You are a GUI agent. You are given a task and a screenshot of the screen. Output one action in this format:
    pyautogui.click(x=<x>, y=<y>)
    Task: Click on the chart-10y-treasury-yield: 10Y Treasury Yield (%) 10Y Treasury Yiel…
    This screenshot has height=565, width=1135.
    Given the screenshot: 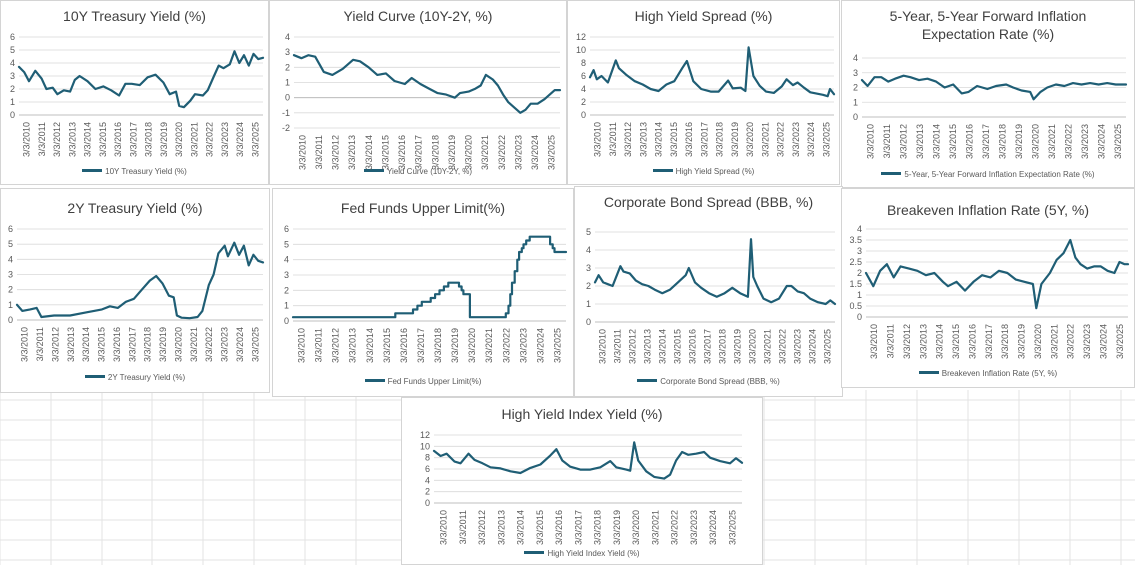 What is the action you would take?
    pyautogui.click(x=134, y=92)
    